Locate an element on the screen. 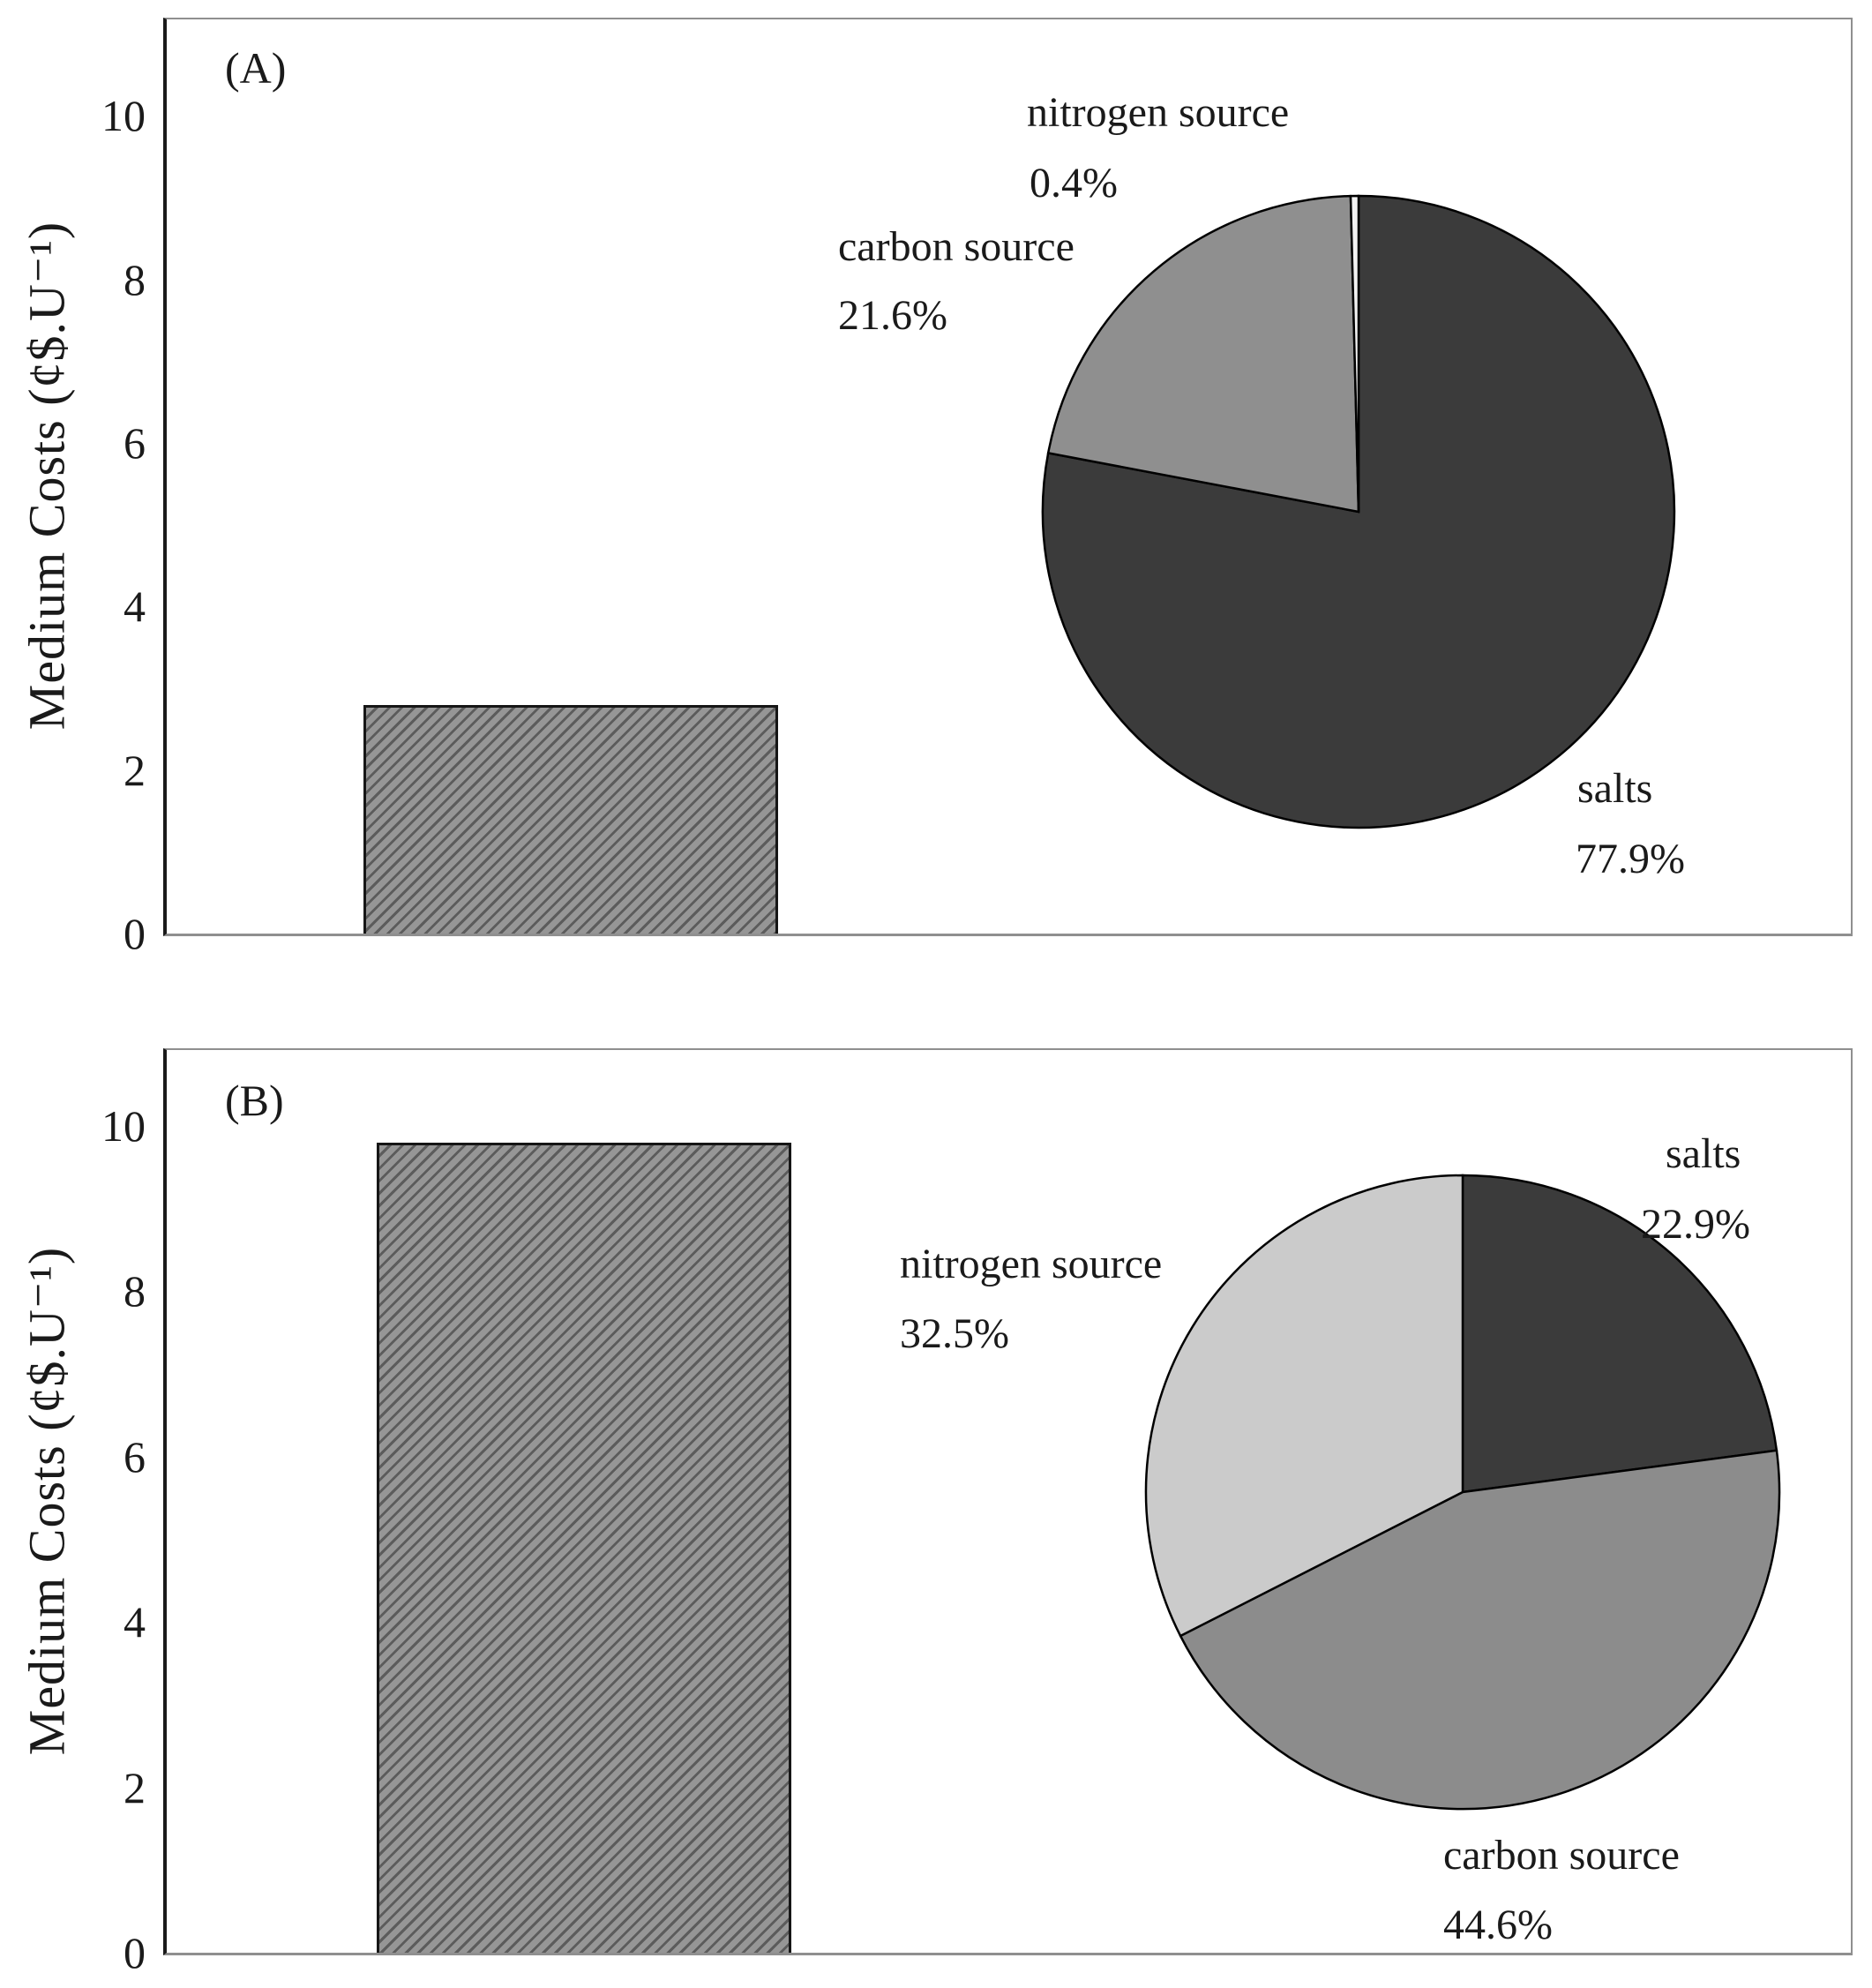  panel-a-nitrogen-pct: 0.4% is located at coordinates (1074, 183).